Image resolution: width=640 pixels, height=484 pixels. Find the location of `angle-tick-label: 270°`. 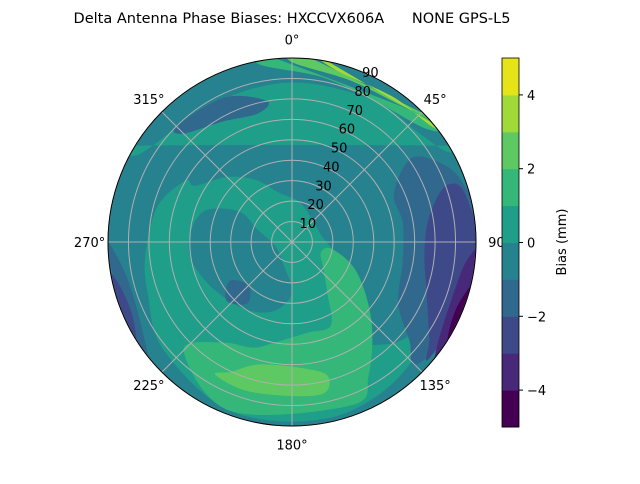

angle-tick-label: 270° is located at coordinates (89, 243).